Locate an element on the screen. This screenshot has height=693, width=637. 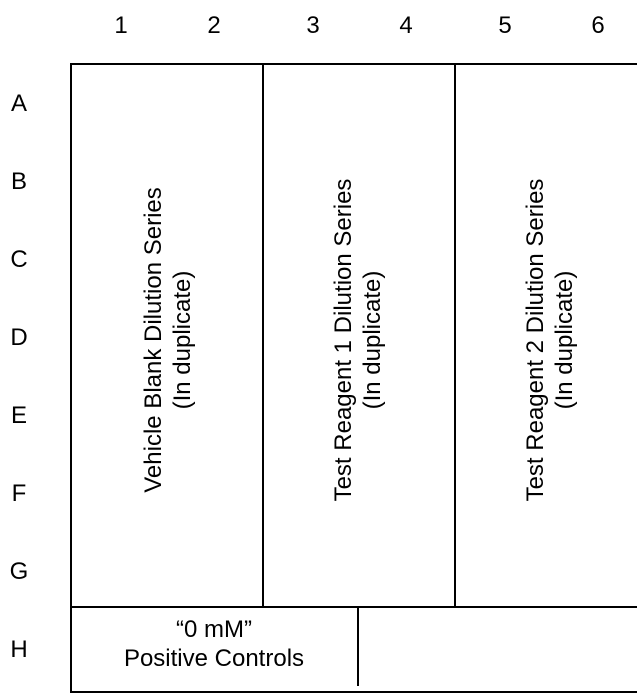
column-label-2: 2 is located at coordinates (214, 25).